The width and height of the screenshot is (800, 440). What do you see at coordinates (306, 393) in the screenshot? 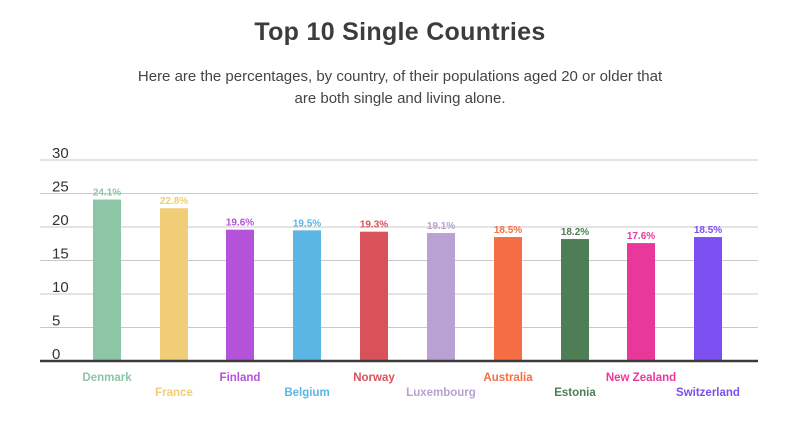
I see `category-label: Belgium` at bounding box center [306, 393].